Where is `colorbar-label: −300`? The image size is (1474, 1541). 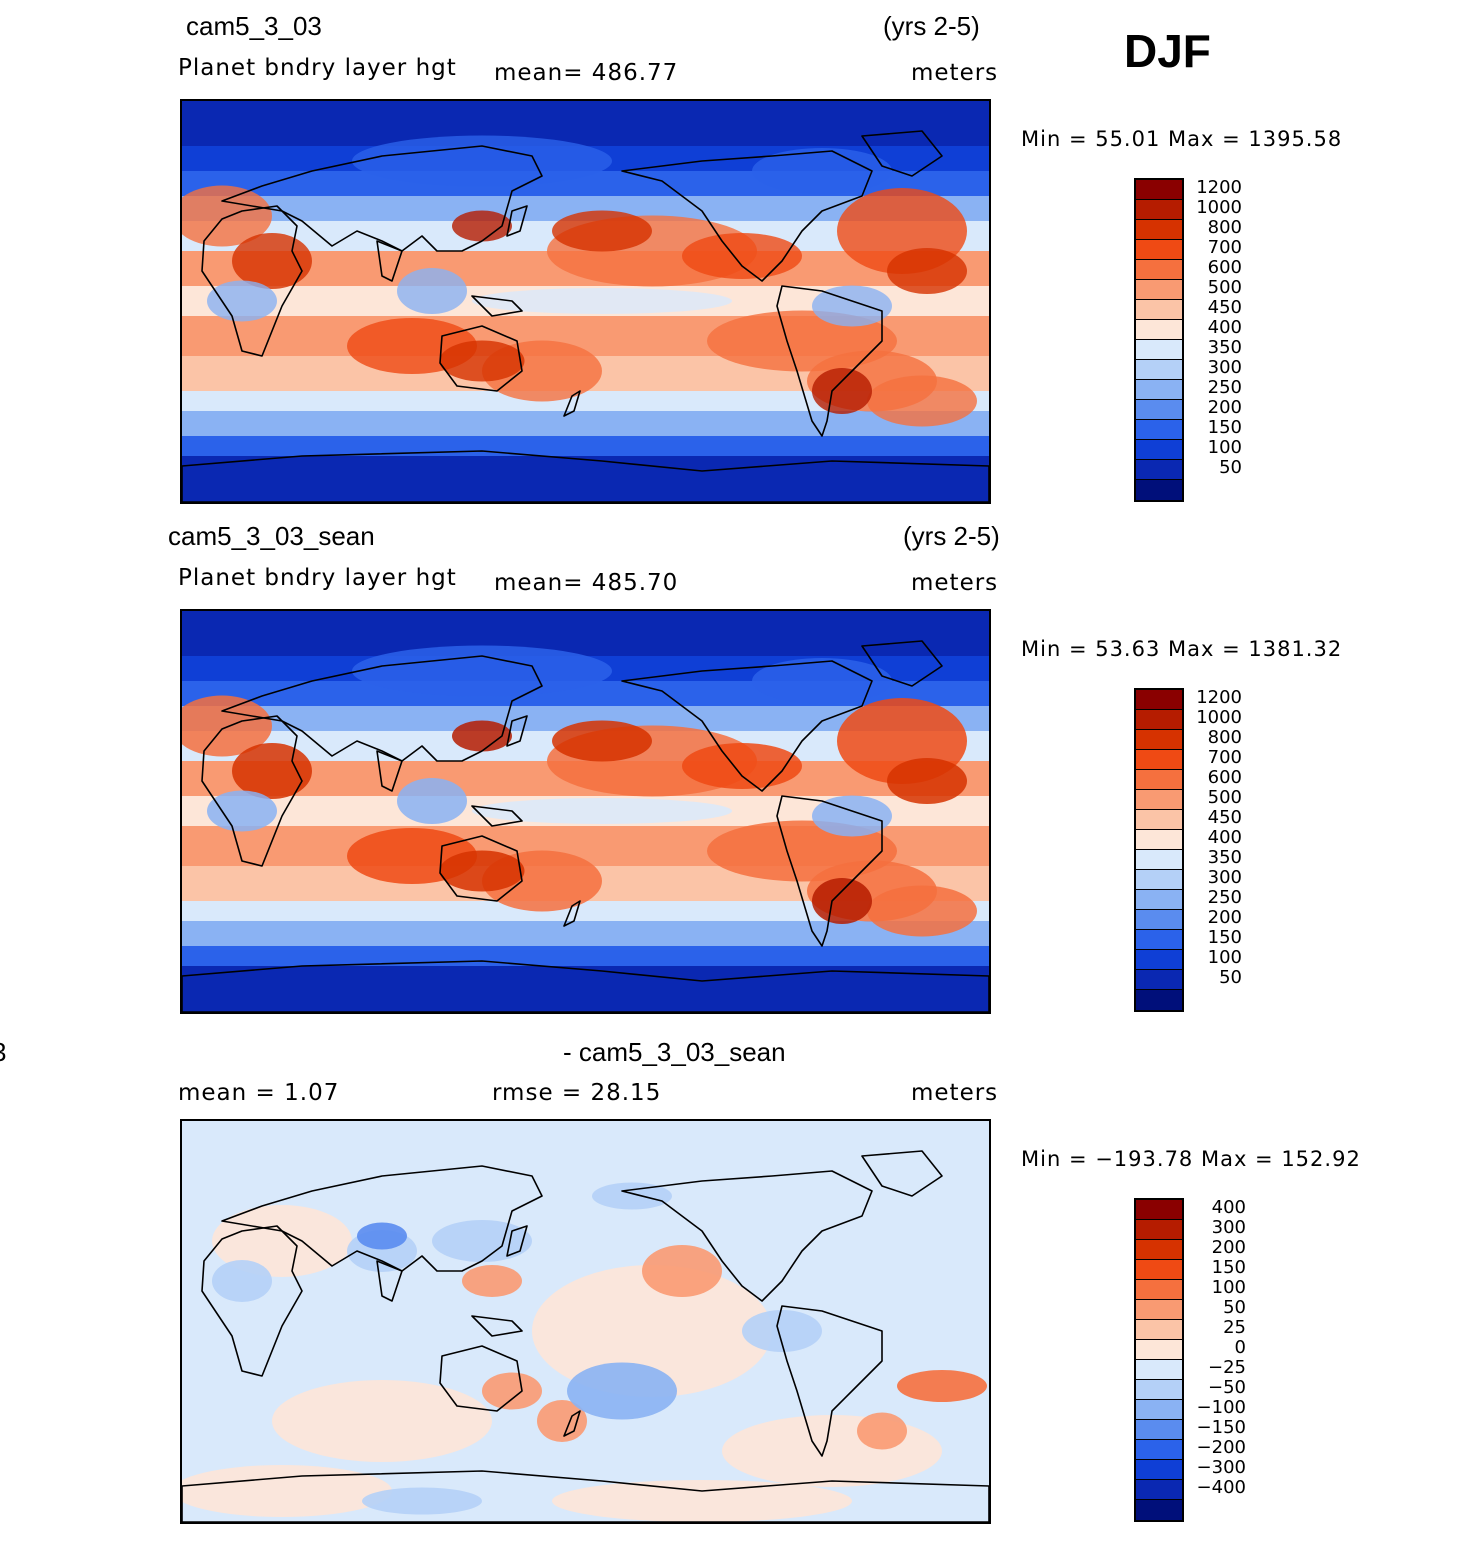
colorbar-label: −300 is located at coordinates (1221, 1467).